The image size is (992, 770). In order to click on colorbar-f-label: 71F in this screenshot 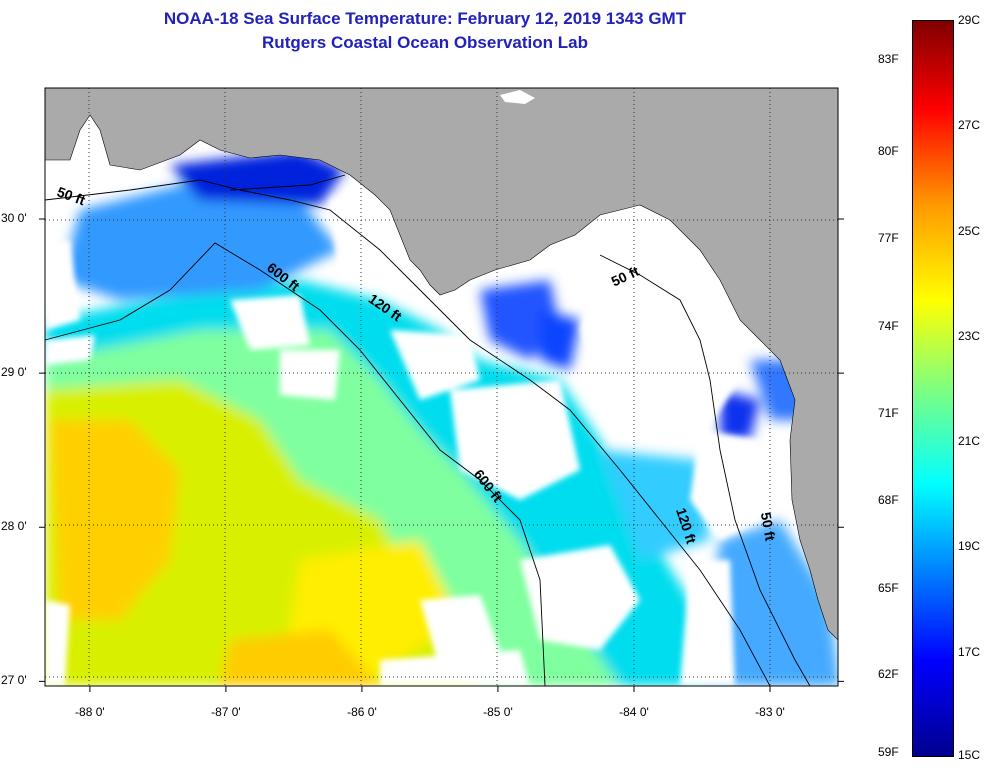, I will do `click(888, 413)`.